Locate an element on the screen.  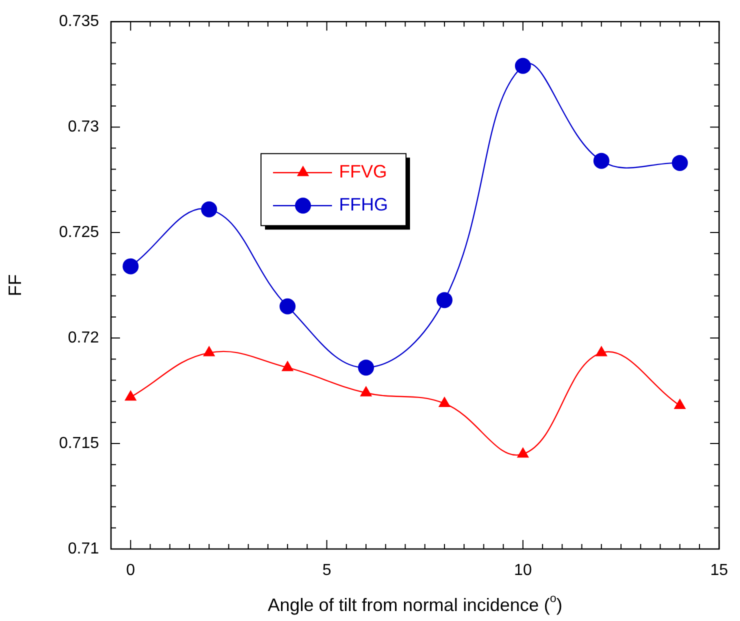
legend-label: FFVG is located at coordinates (363, 172).